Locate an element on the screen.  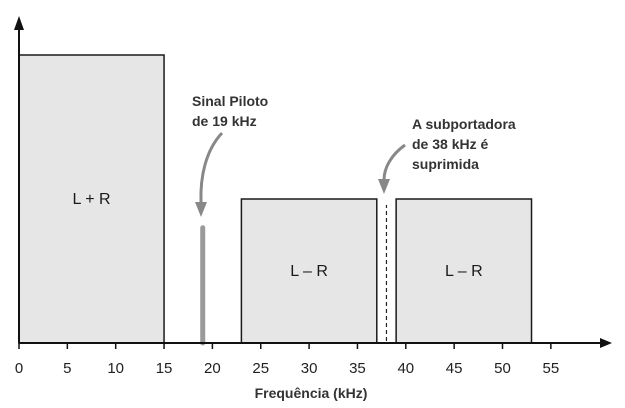
x-tick-label: 45 is located at coordinates (454, 368).